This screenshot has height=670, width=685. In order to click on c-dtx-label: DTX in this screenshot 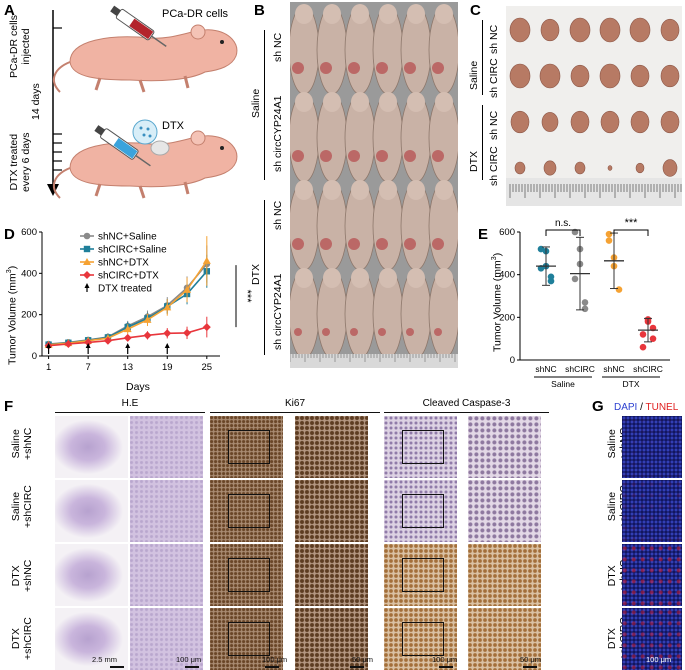, I will do `click(474, 161)`.